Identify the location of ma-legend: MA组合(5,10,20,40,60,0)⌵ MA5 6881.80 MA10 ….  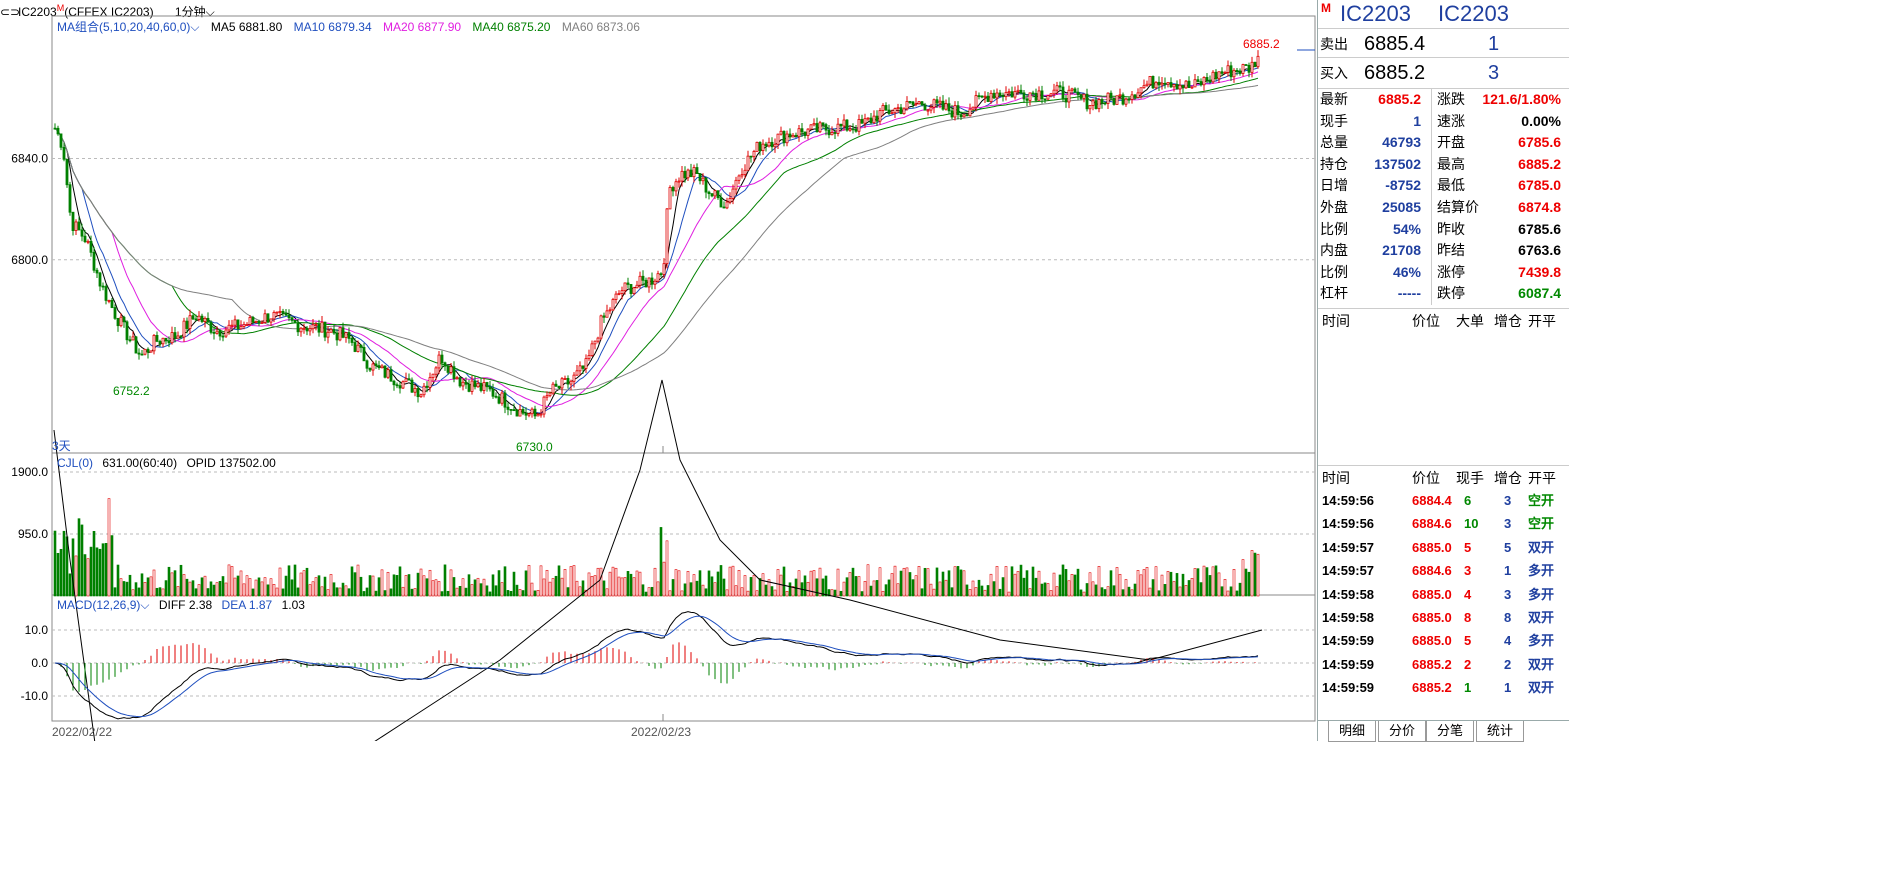
(348, 26).